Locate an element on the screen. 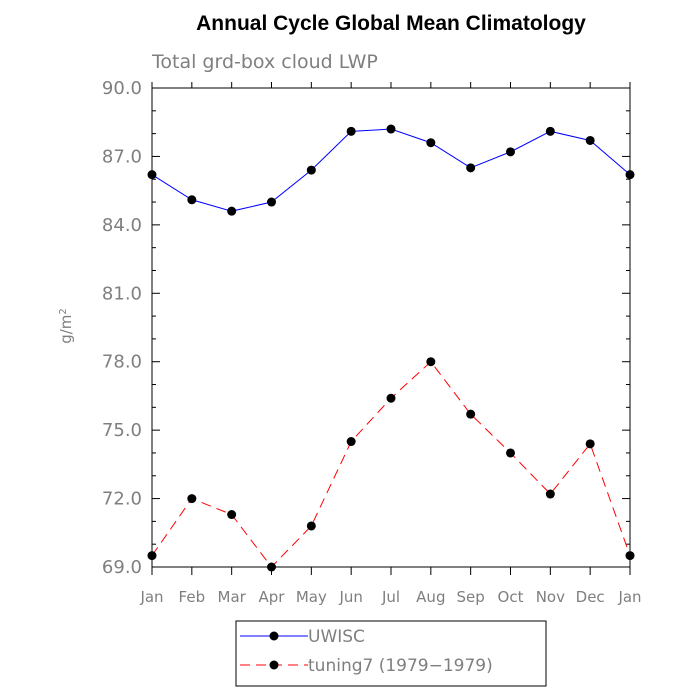 The image size is (700, 700). x-tick-label: Mar is located at coordinates (232, 597).